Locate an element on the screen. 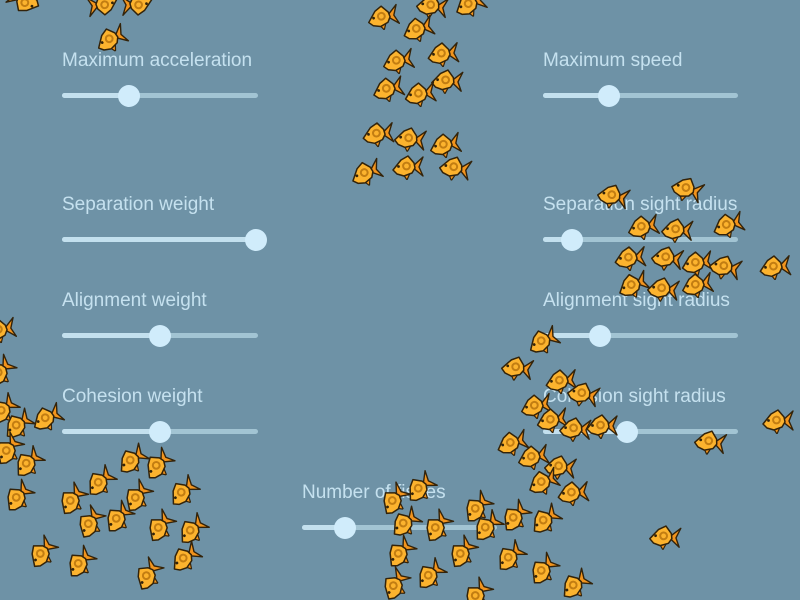  slider-fill-alignment-weight is located at coordinates (111, 335).